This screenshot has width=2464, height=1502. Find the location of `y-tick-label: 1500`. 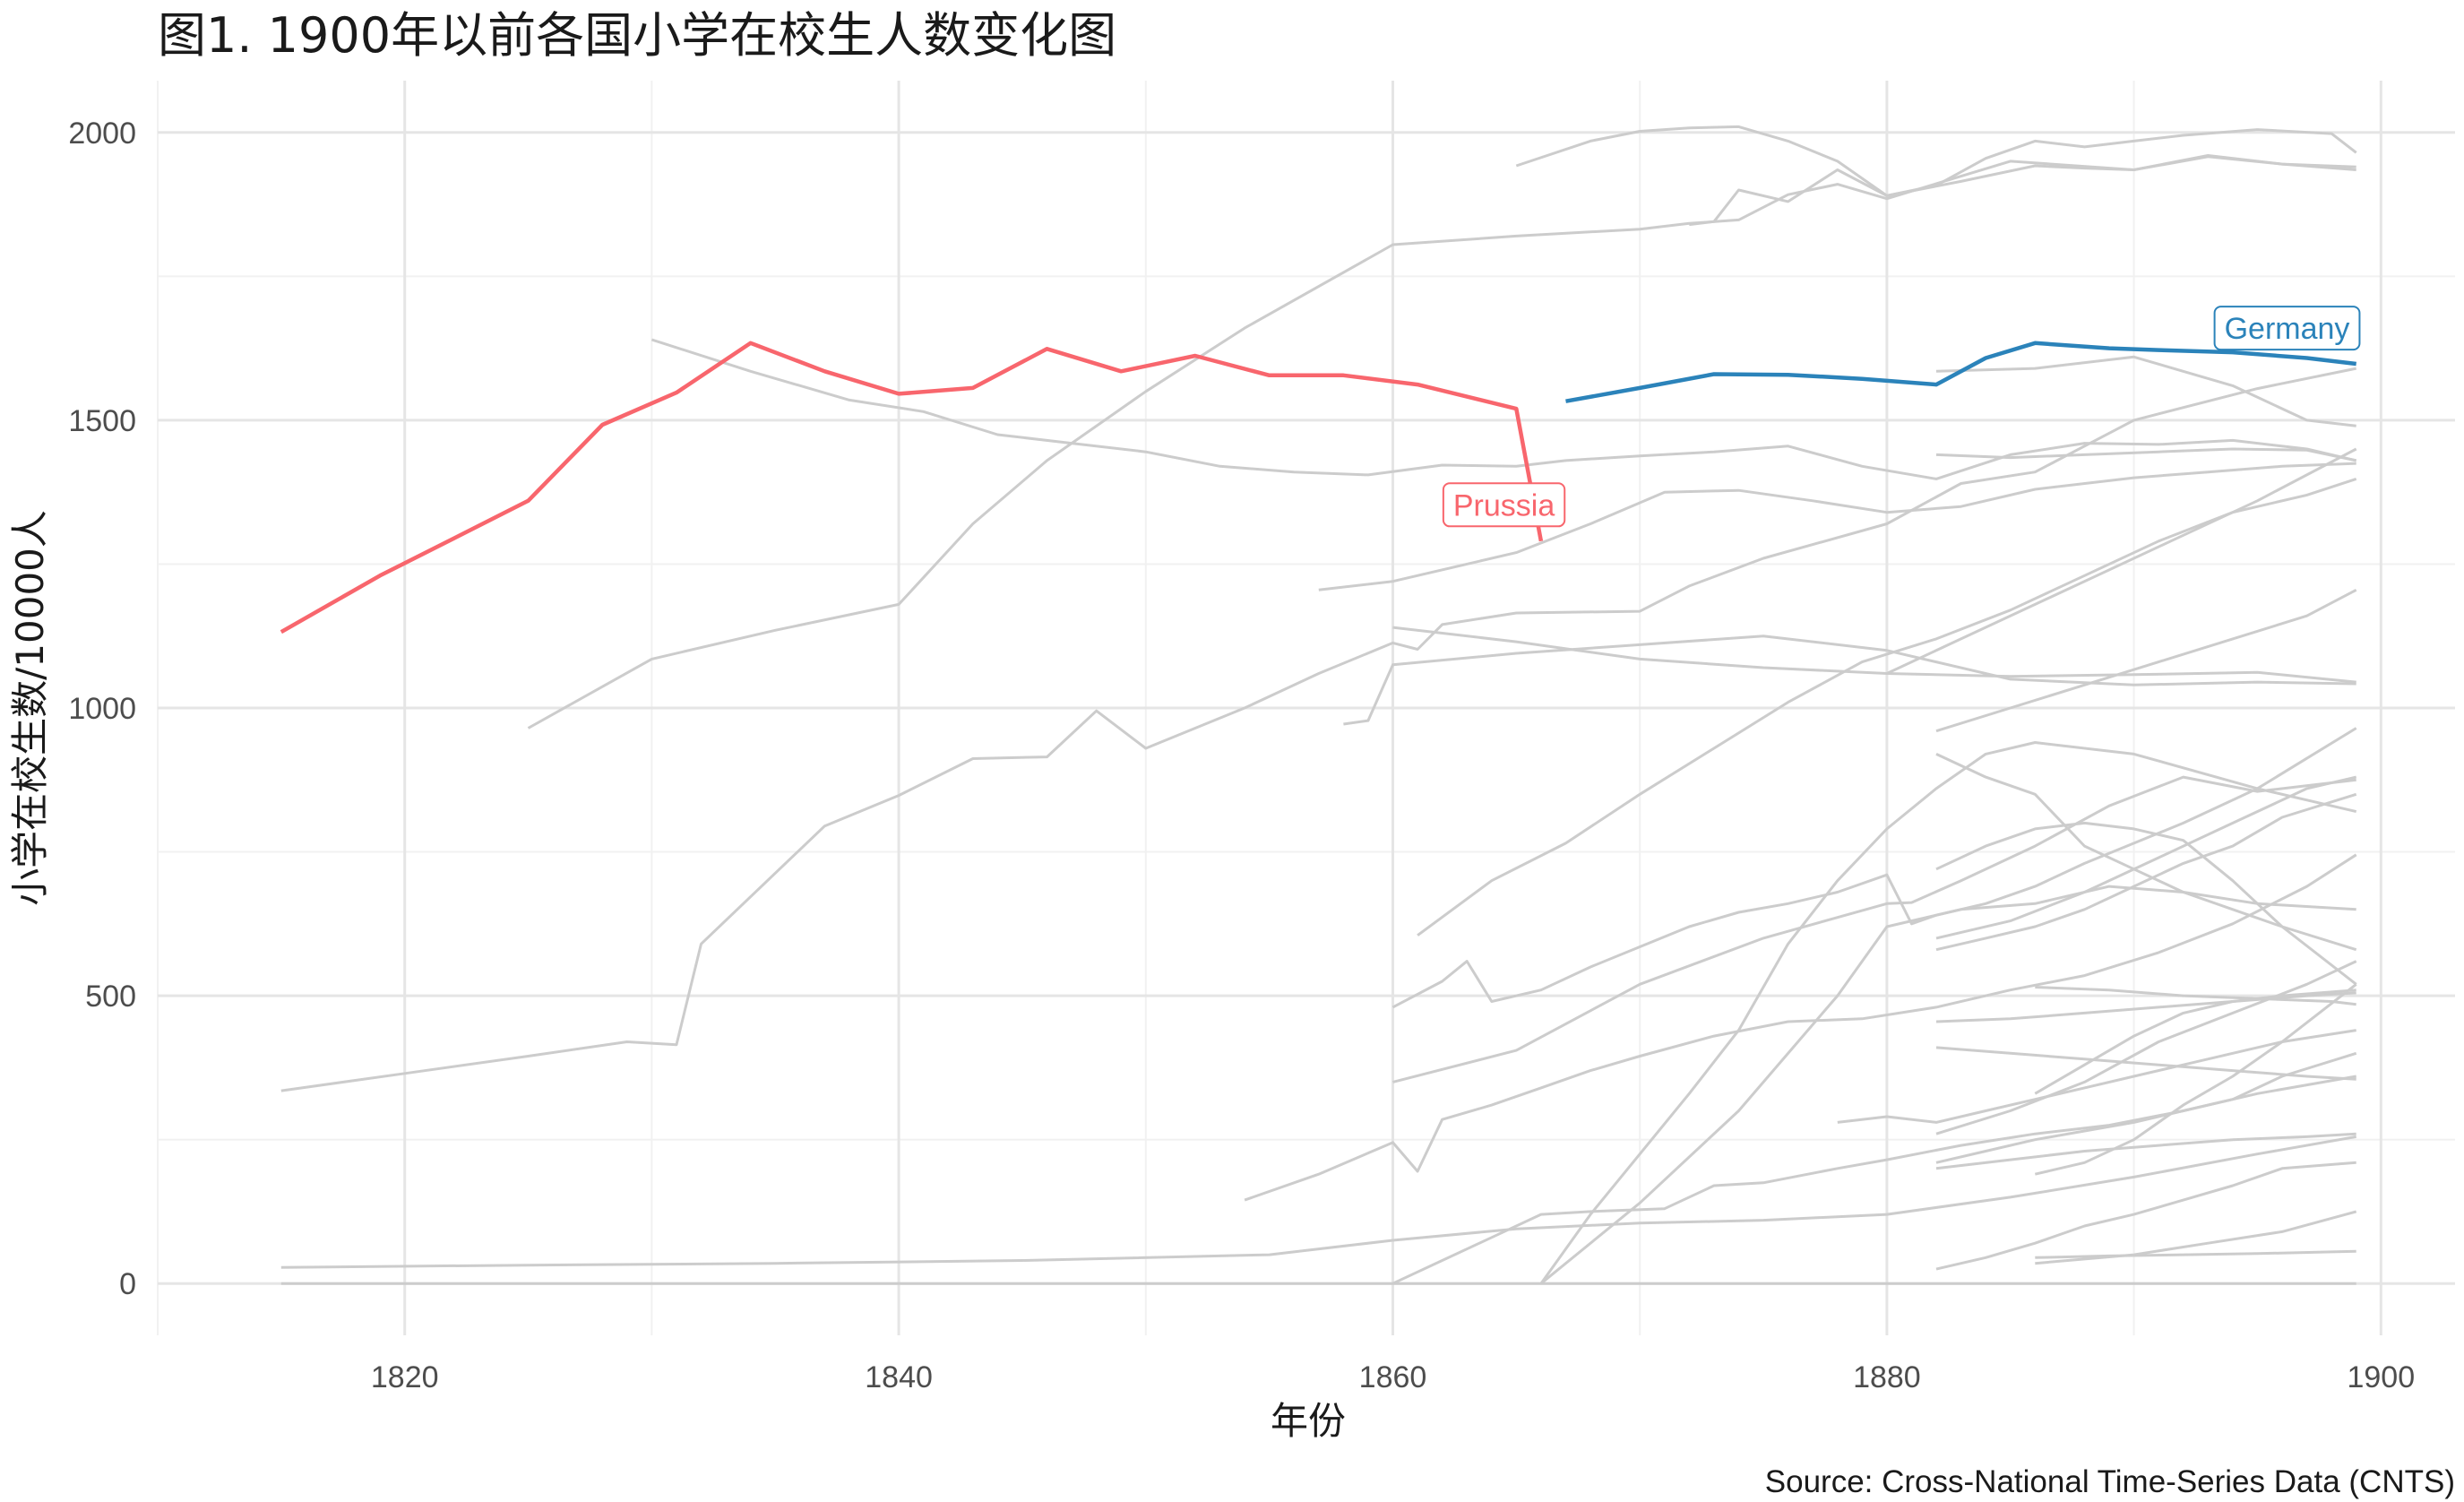

y-tick-label: 1500 is located at coordinates (102, 421).